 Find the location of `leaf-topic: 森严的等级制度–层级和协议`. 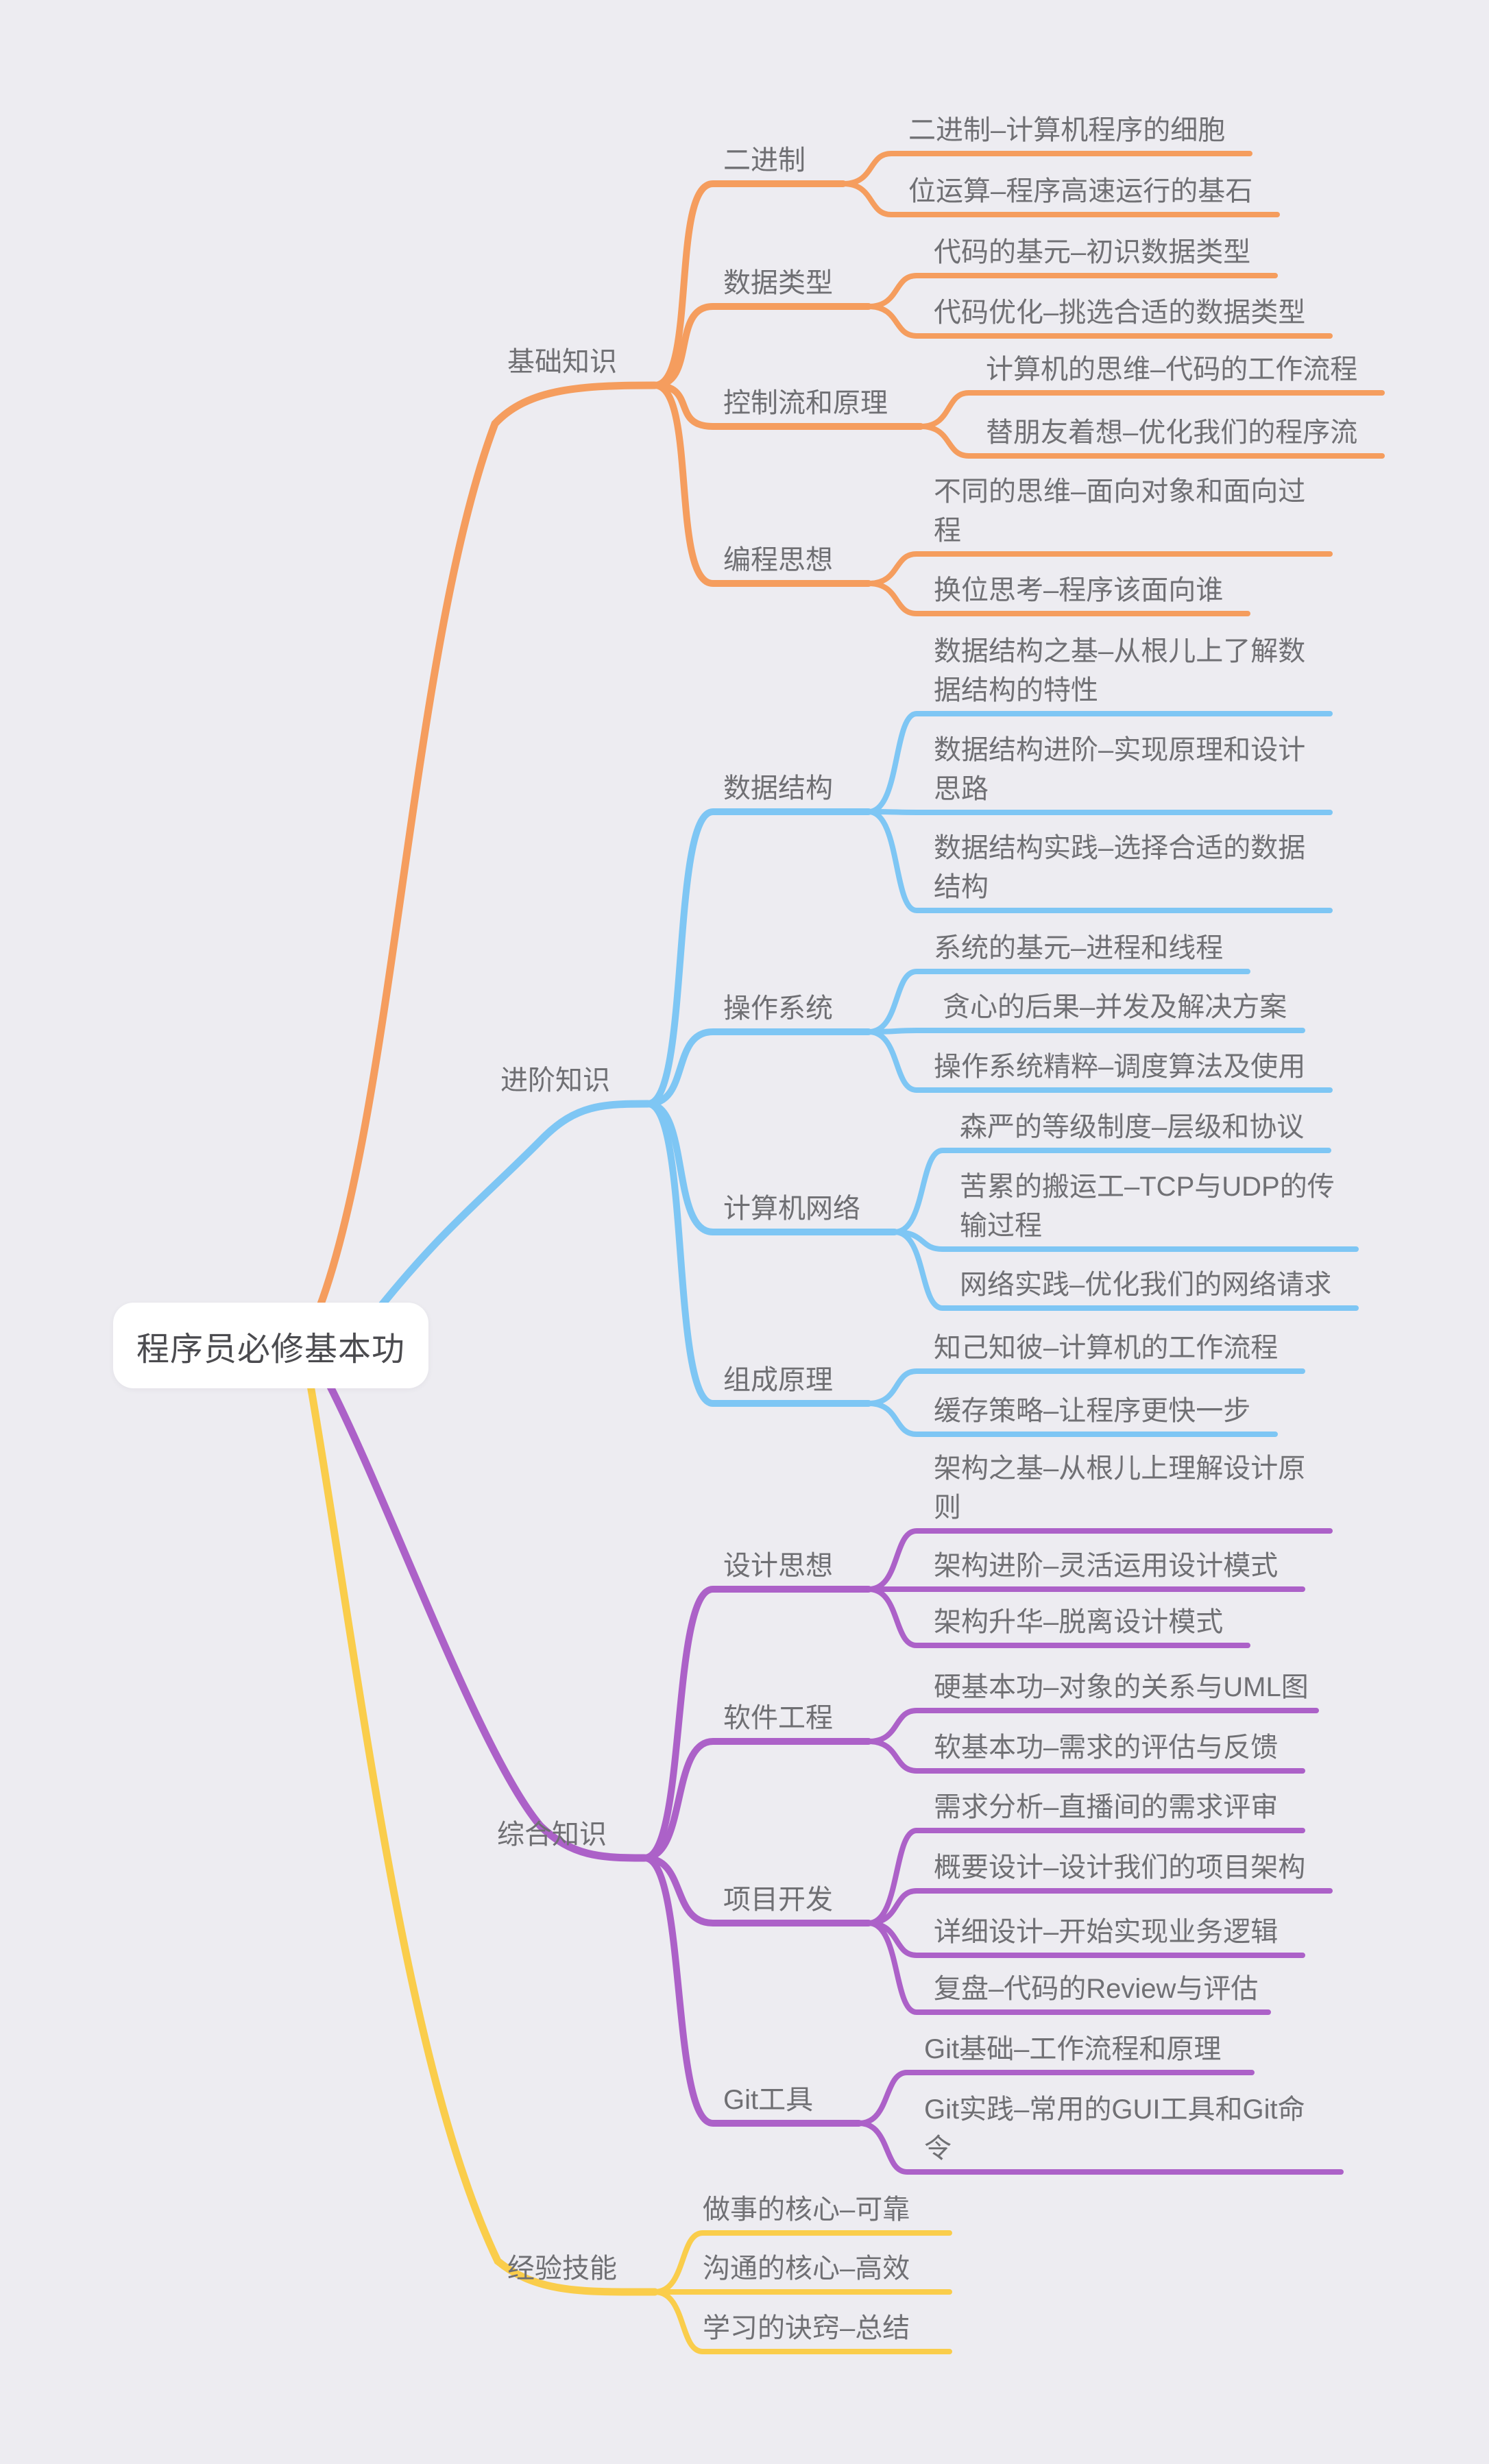

leaf-topic: 森严的等级制度–层级和协议 is located at coordinates (1133, 1127).